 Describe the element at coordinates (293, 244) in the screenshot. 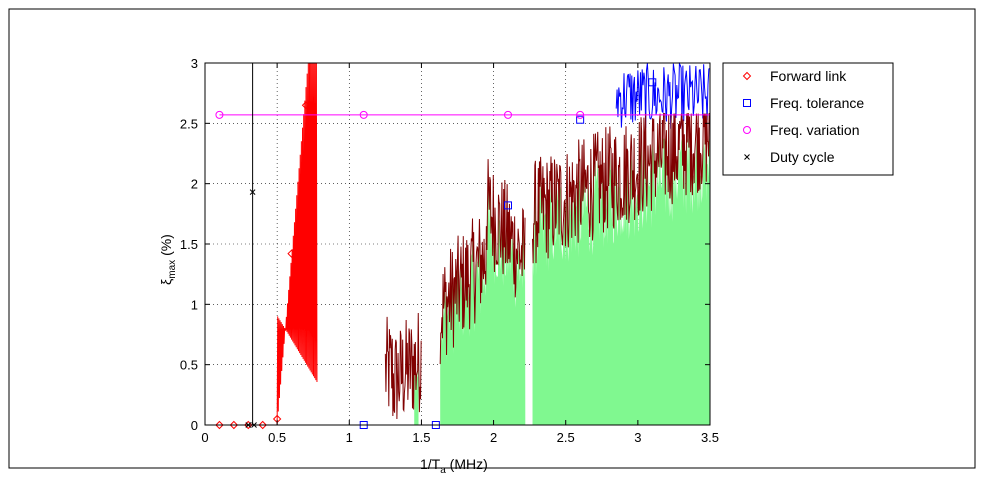

I see `forward-link-line` at that location.